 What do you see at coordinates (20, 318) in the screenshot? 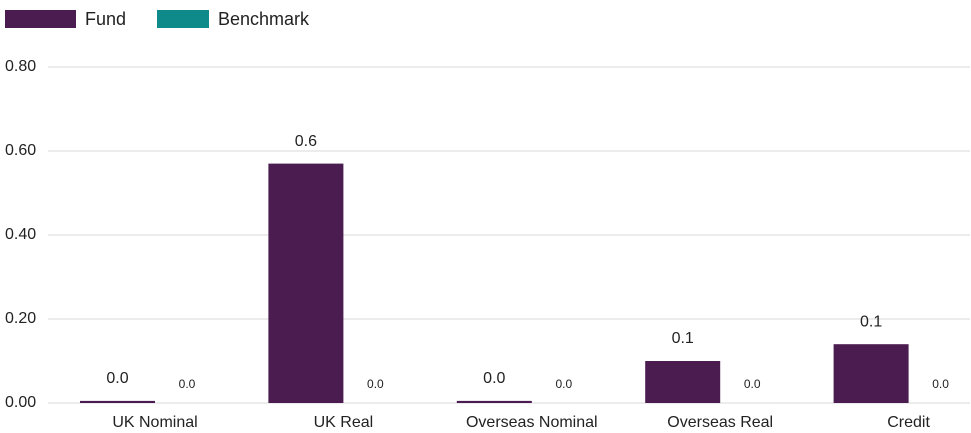
I see `y-tick-label: 0.20` at bounding box center [20, 318].